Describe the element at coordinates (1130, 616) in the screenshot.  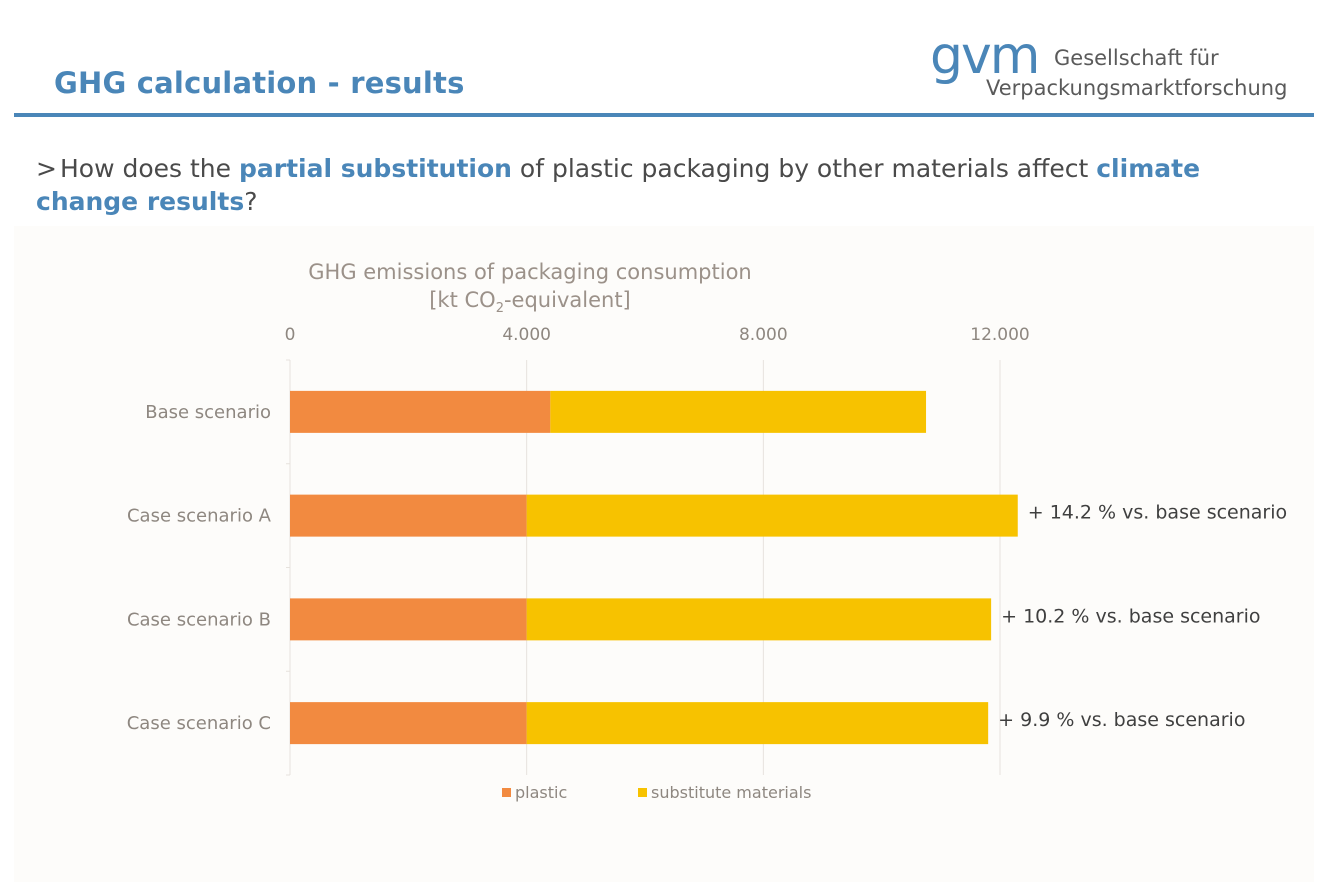
I see `bar-annotation: + 10.2 % vs. base scenario` at that location.